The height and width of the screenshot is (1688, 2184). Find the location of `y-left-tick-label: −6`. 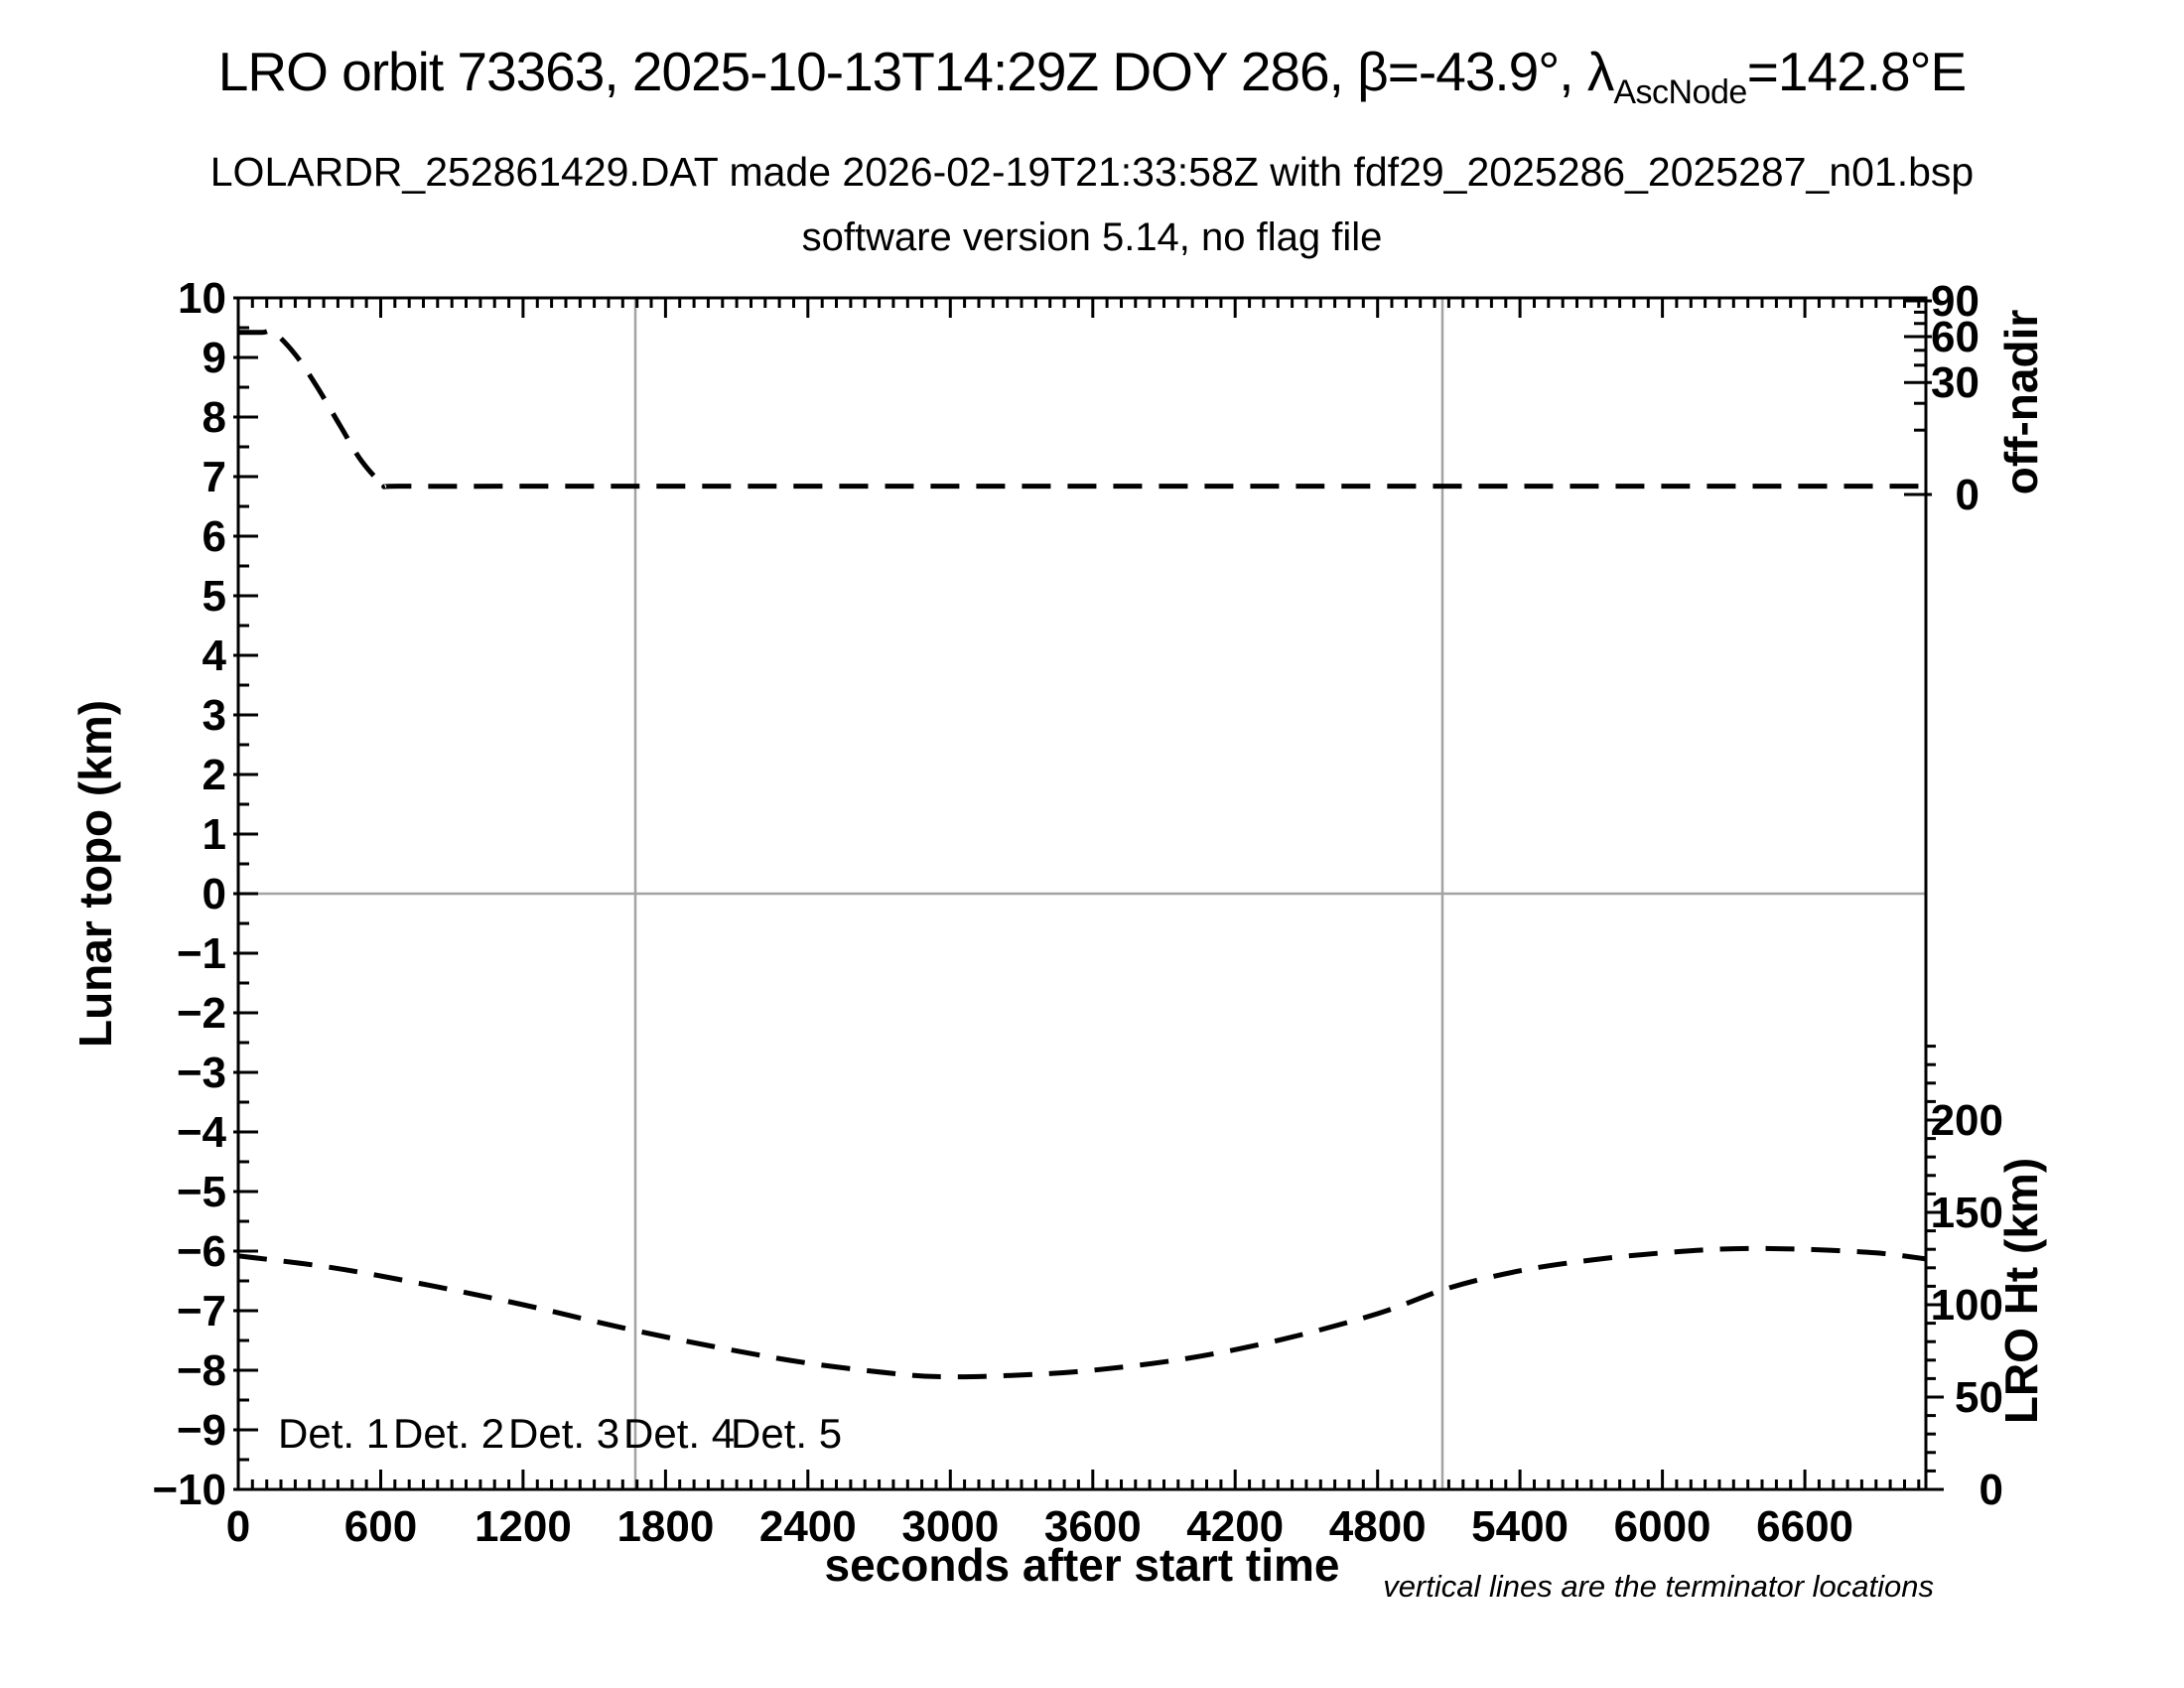

y-left-tick-label: −6 is located at coordinates (201, 1251).